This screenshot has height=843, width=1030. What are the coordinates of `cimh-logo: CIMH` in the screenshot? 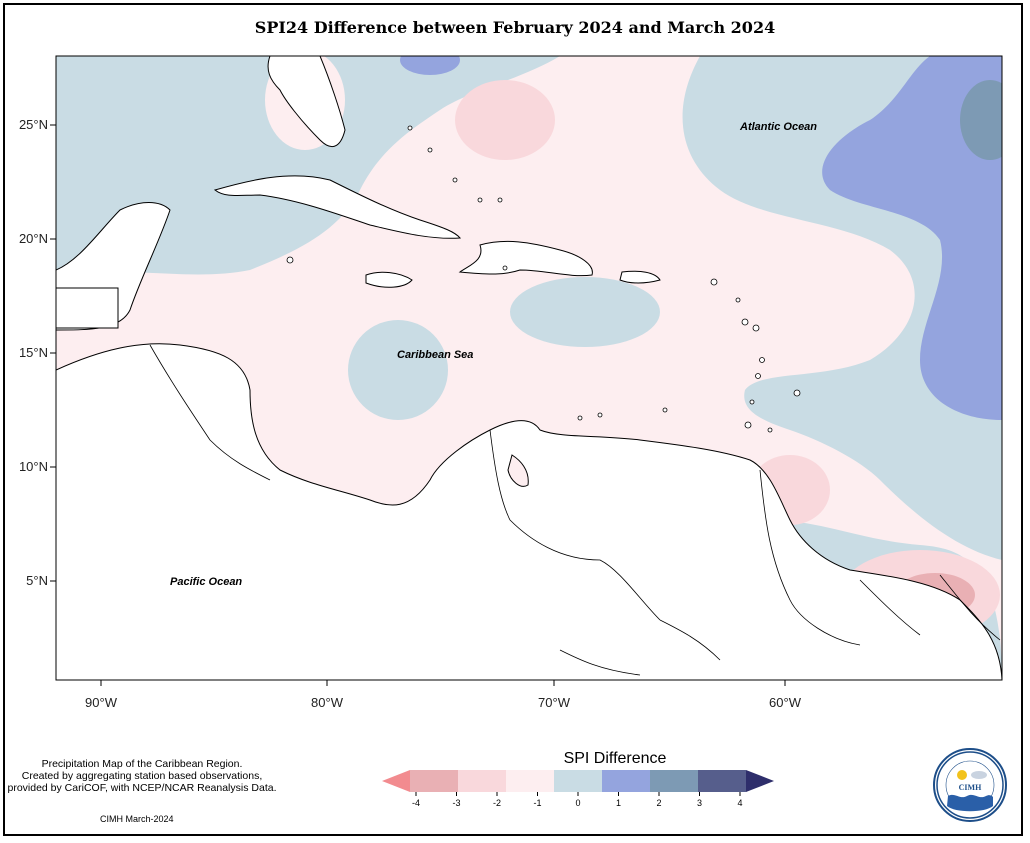 It's located at (970, 785).